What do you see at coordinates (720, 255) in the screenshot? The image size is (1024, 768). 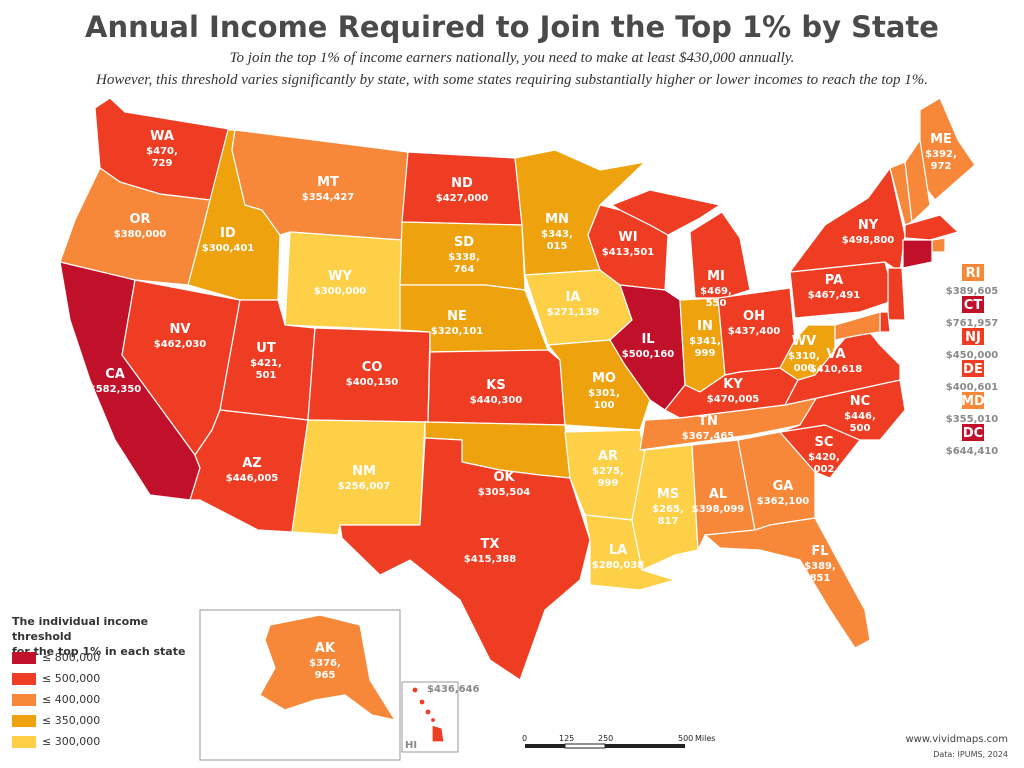 I see `state-MI` at bounding box center [720, 255].